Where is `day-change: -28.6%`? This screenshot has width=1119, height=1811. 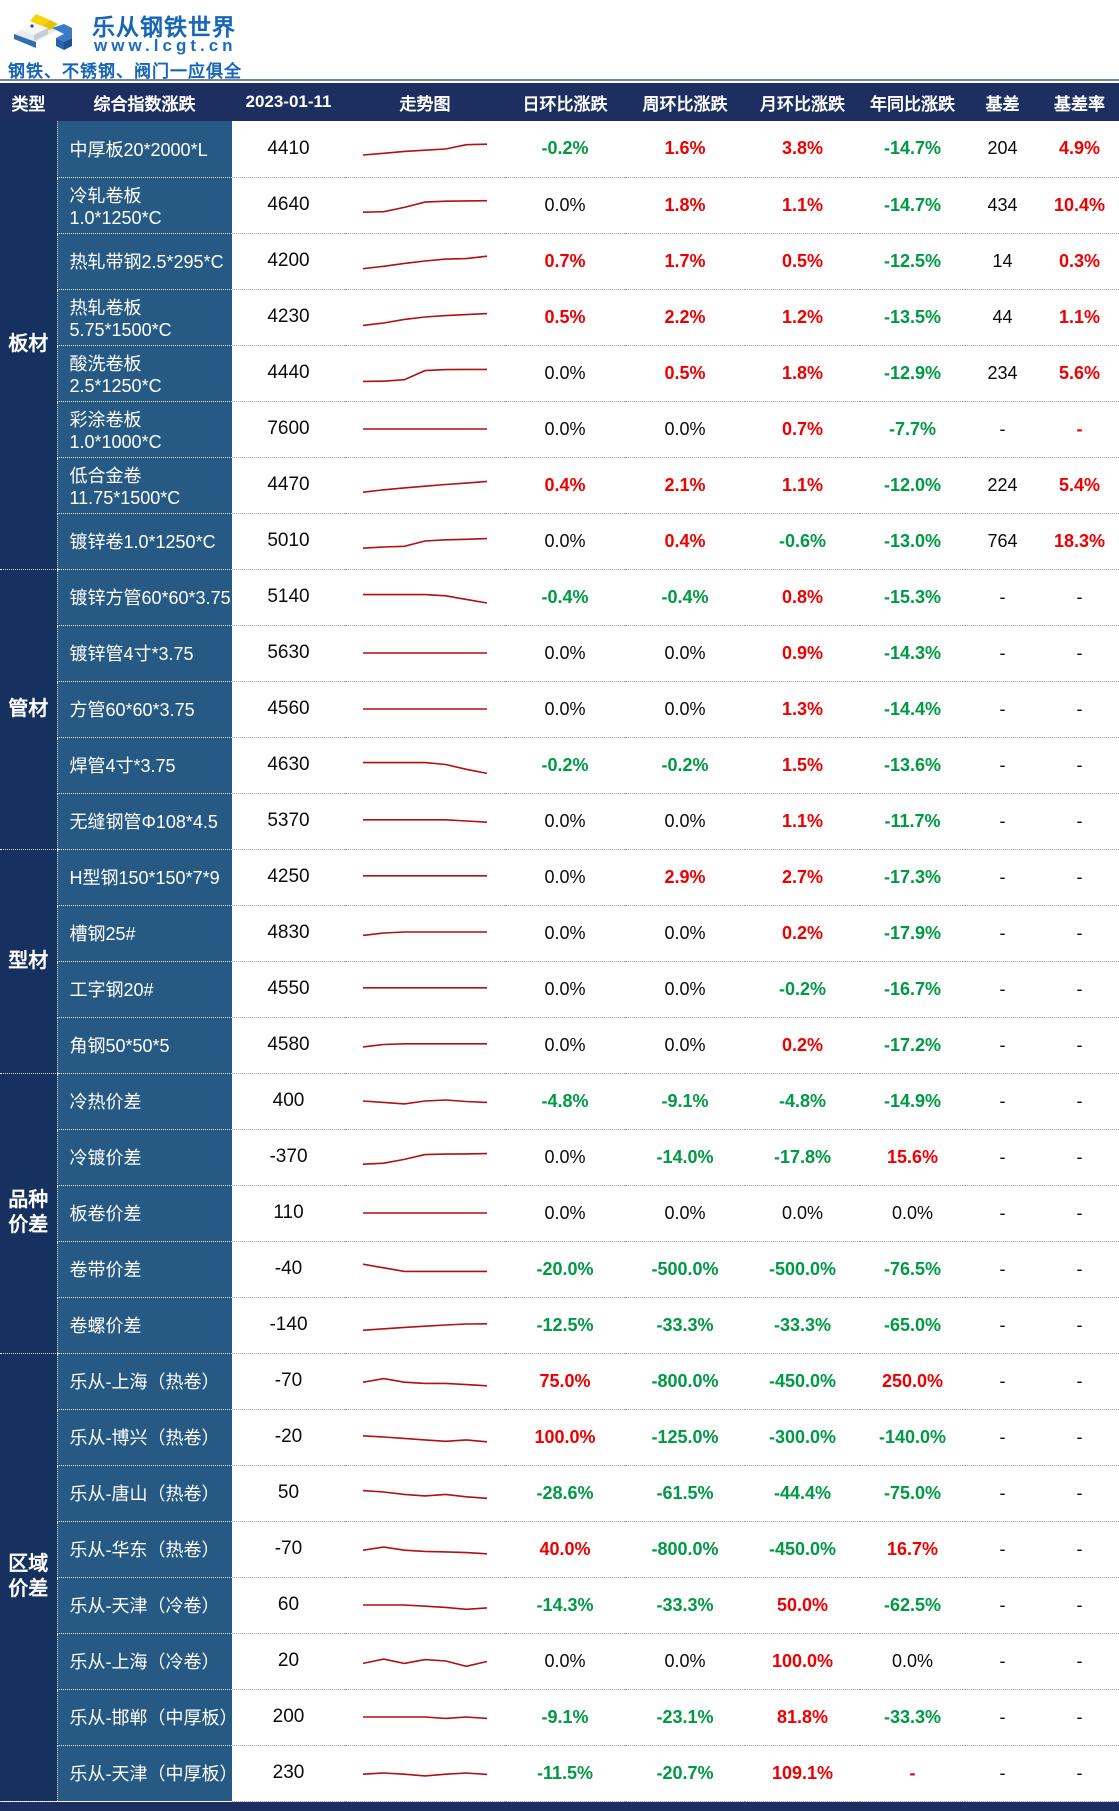
day-change: -28.6% is located at coordinates (565, 1493).